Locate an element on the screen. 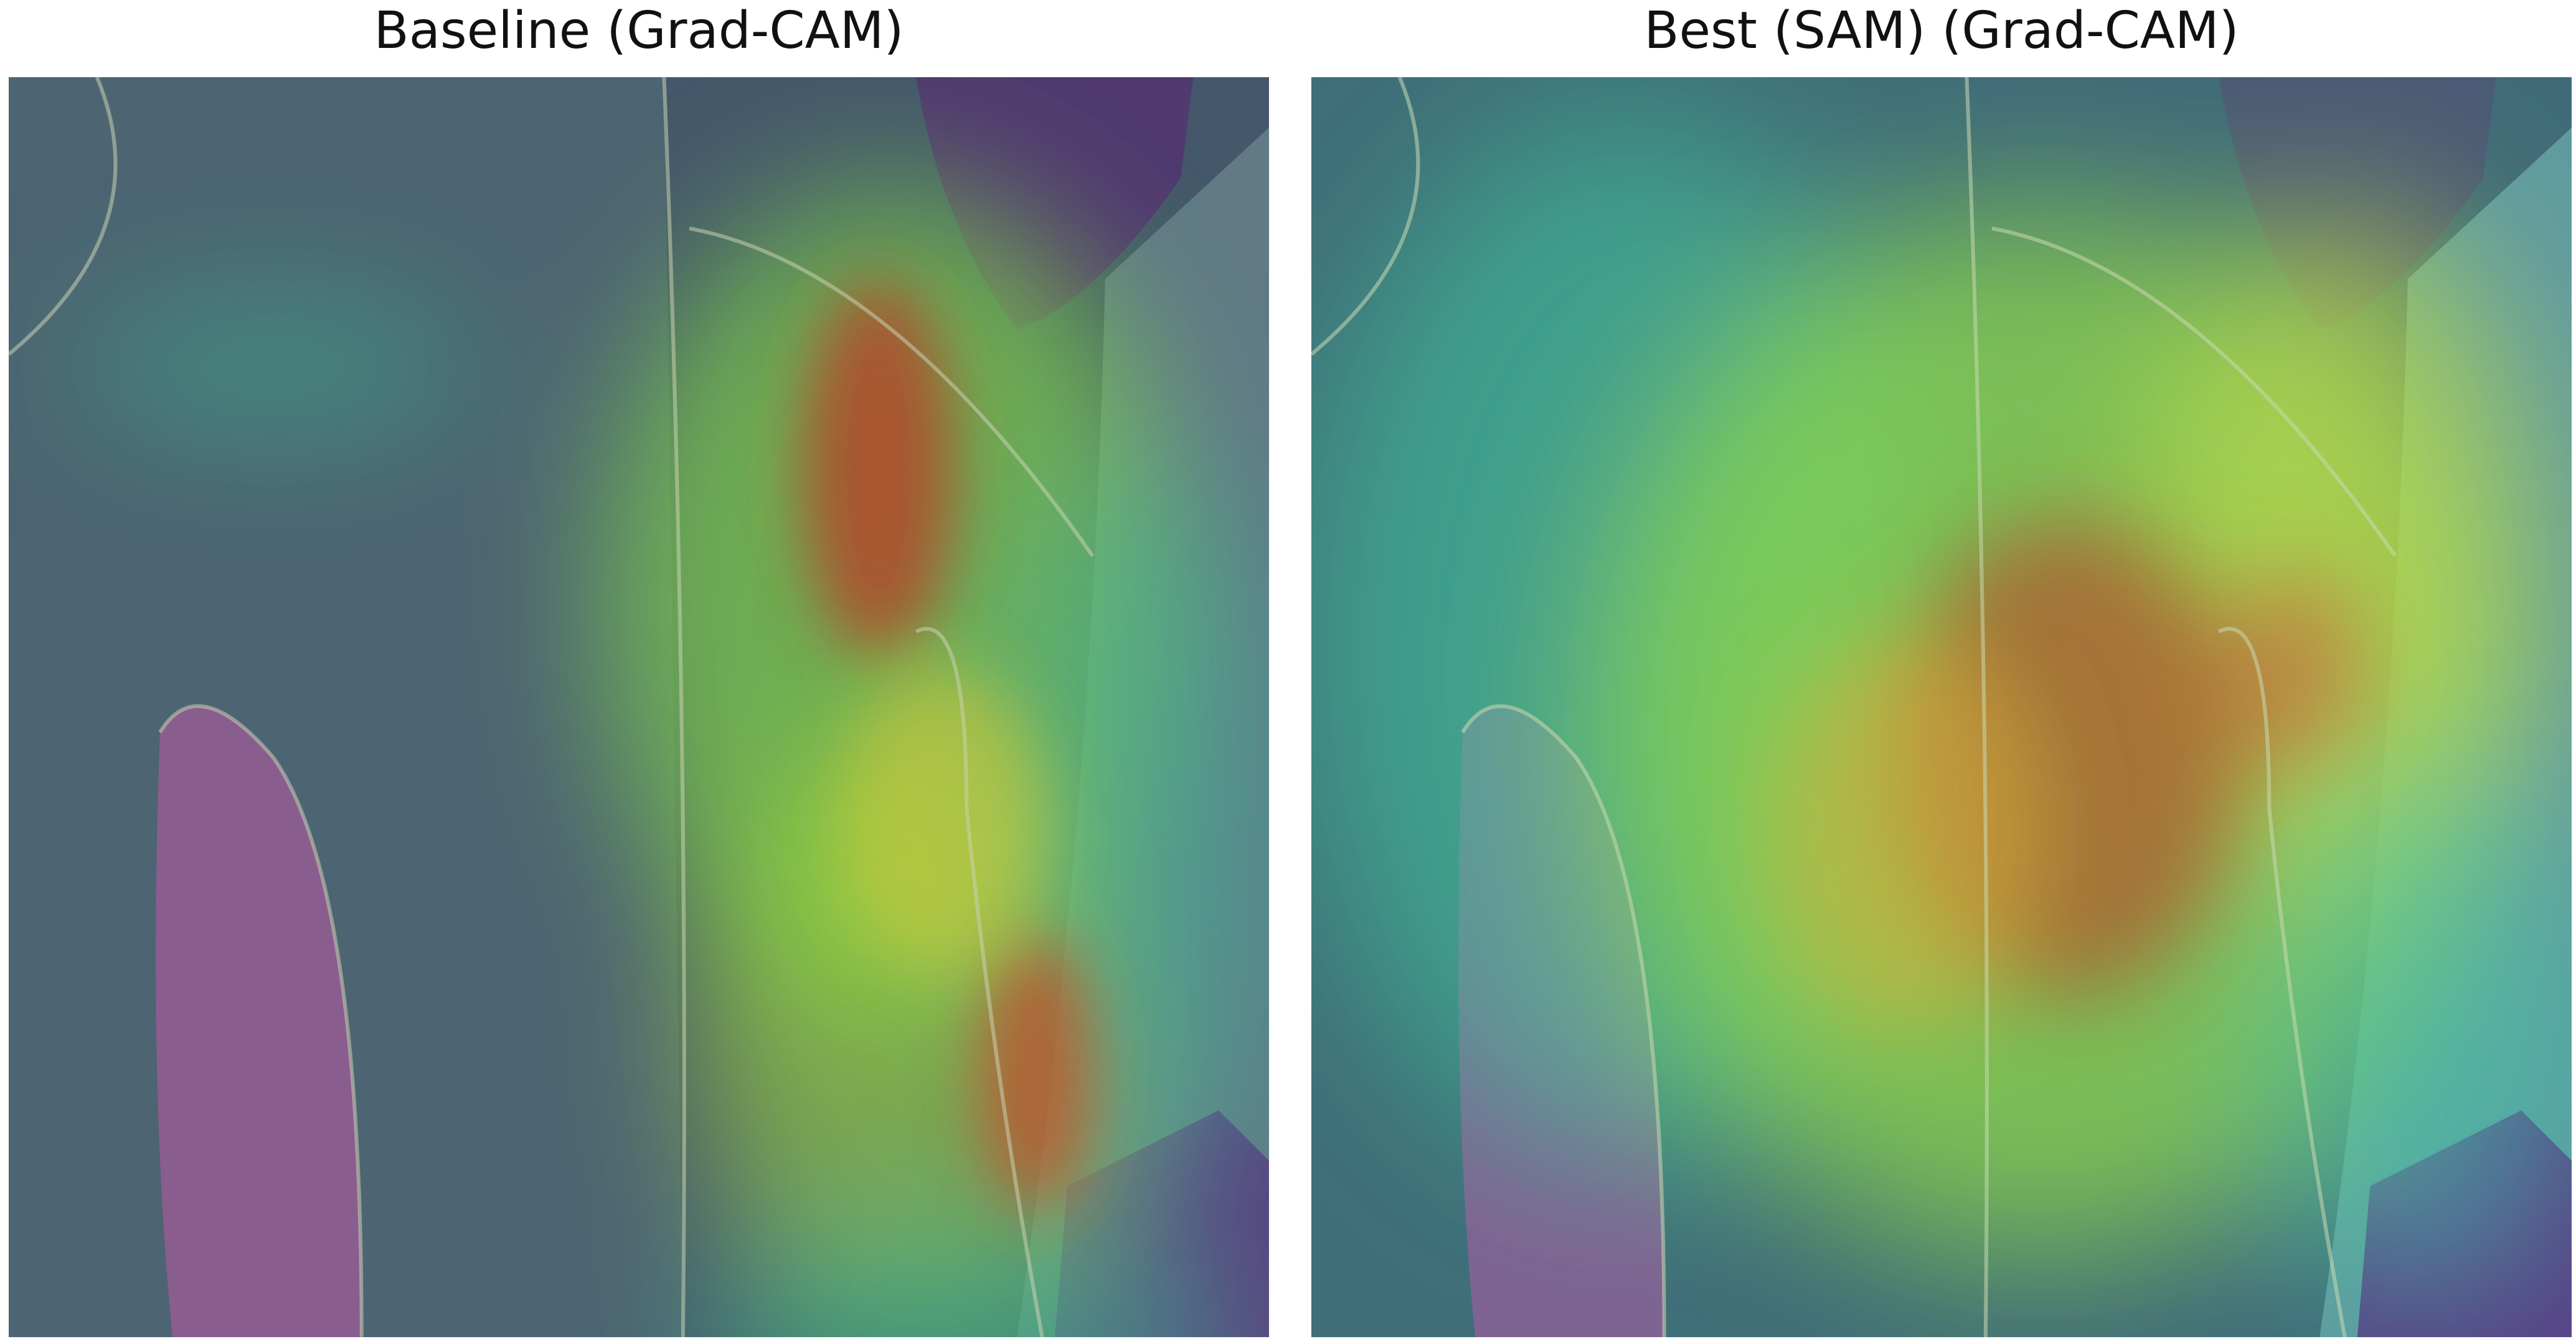  best-sam-panel-title: Best (SAM) (Grad-CAM) is located at coordinates (1942, 30).